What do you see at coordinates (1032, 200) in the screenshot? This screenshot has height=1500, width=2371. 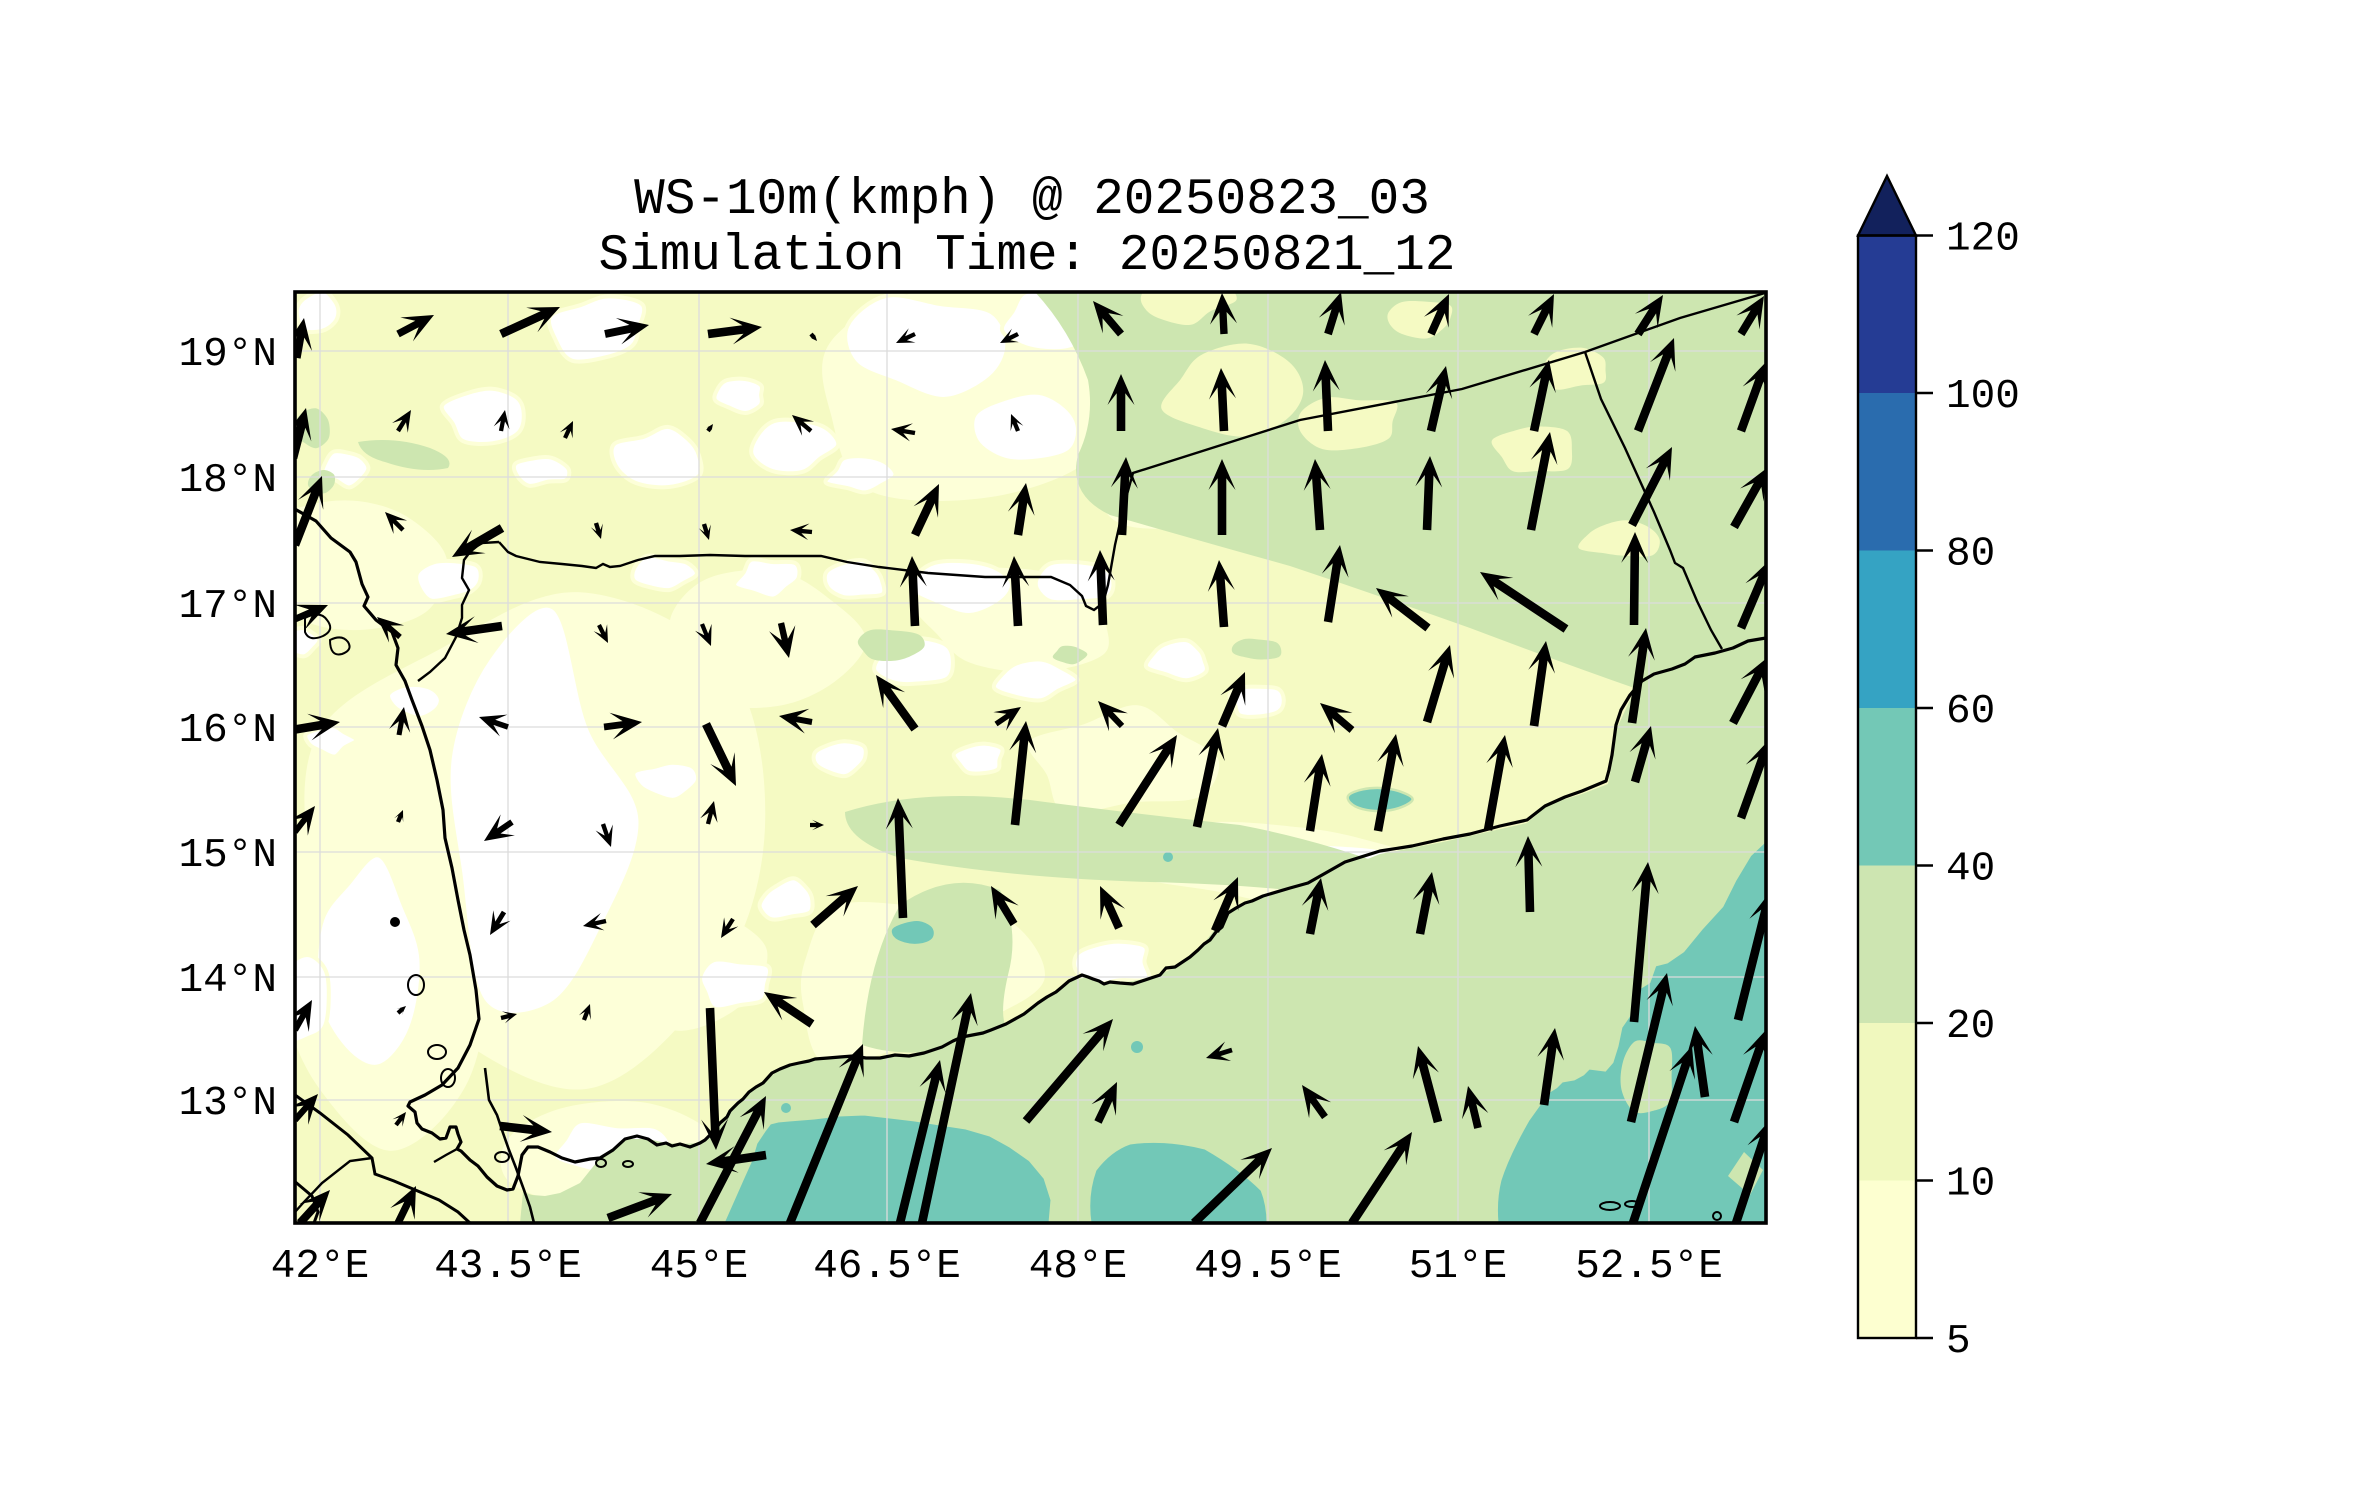 I see `svg-text: WS-10m(kmph) @ 20250823_03` at bounding box center [1032, 200].